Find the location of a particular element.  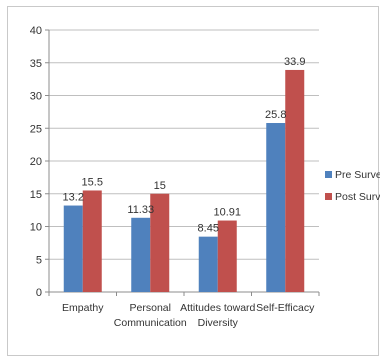

x-tick-label: Empathy is located at coordinates (83, 308).